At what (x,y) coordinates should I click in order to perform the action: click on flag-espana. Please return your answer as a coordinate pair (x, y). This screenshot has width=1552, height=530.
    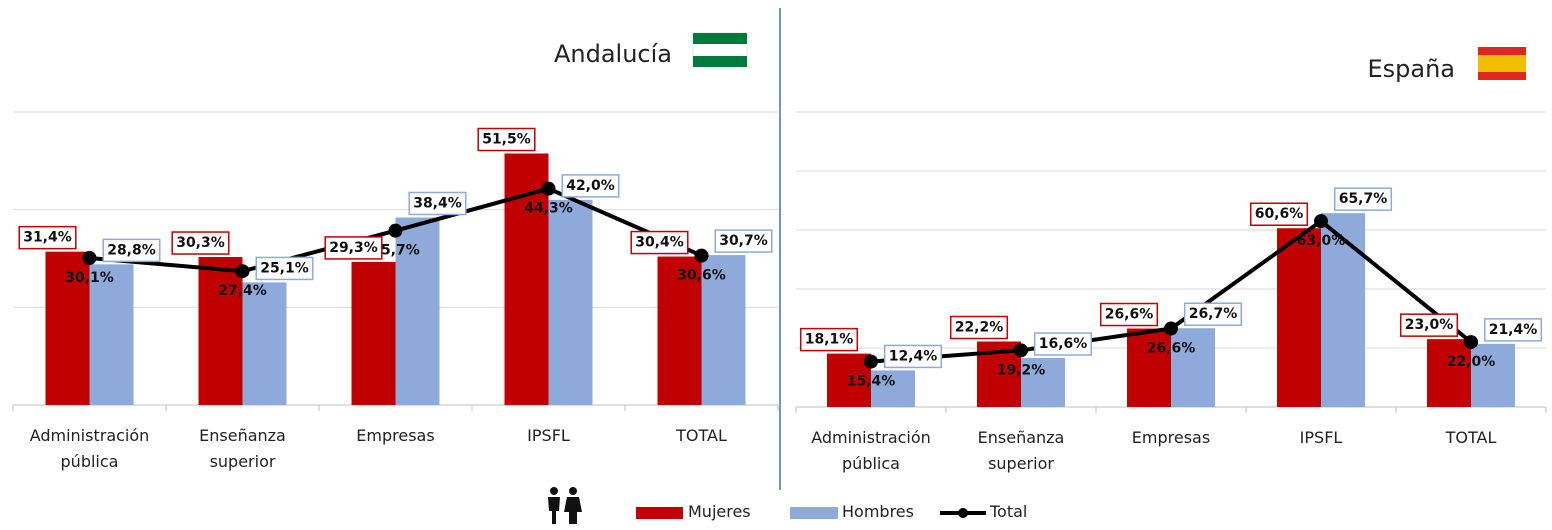
    Looking at the image, I should click on (1502, 63).